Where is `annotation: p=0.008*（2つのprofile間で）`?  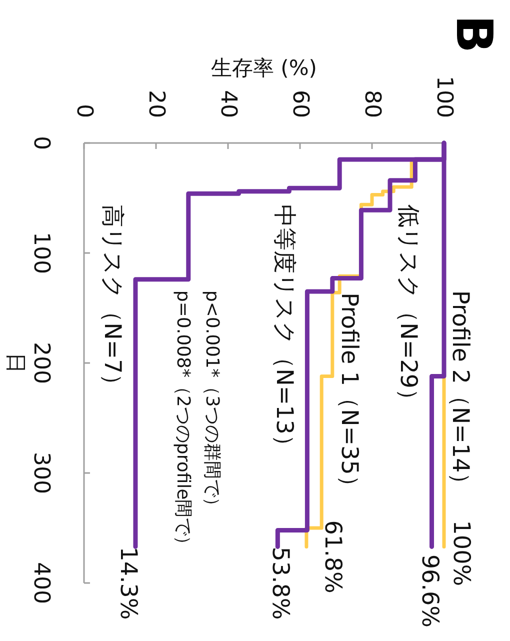
annotation: p=0.008*（2つのprofile間で） is located at coordinates (183, 422).